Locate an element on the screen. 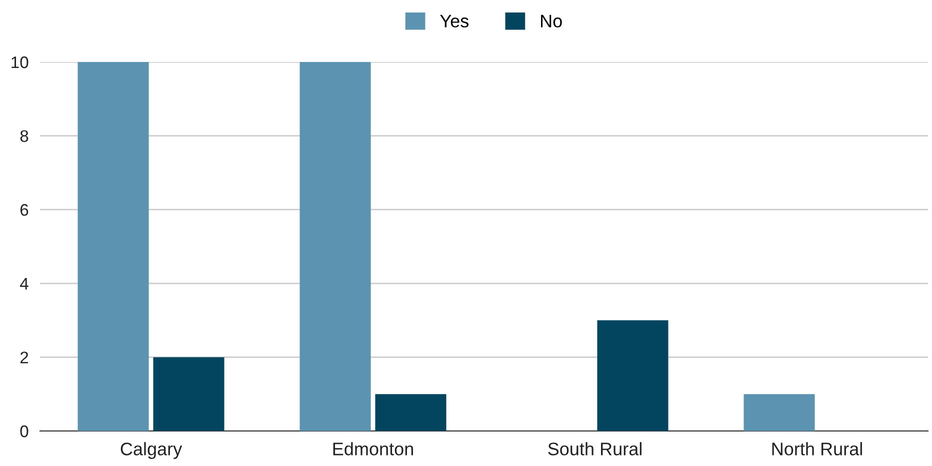  legend-label: No is located at coordinates (551, 21).